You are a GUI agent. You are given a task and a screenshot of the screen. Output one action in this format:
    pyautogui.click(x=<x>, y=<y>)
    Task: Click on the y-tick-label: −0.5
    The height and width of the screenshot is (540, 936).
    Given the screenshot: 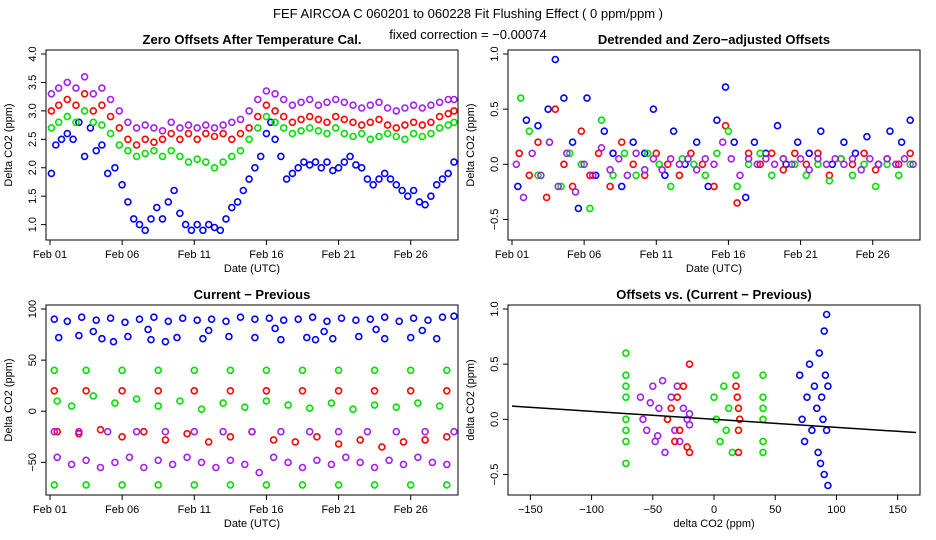 What is the action you would take?
    pyautogui.click(x=495, y=475)
    